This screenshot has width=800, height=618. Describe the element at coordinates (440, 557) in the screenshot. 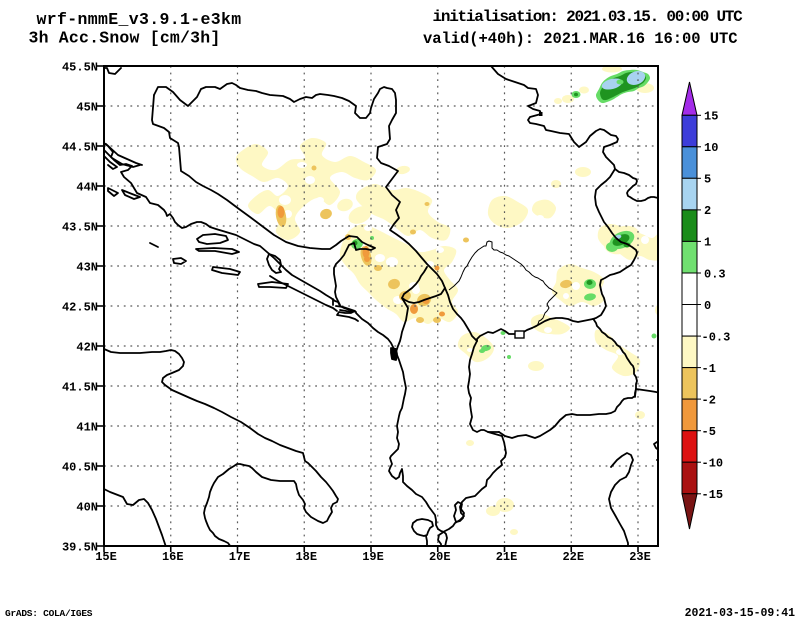

I see `svg-text: 20E` at that location.